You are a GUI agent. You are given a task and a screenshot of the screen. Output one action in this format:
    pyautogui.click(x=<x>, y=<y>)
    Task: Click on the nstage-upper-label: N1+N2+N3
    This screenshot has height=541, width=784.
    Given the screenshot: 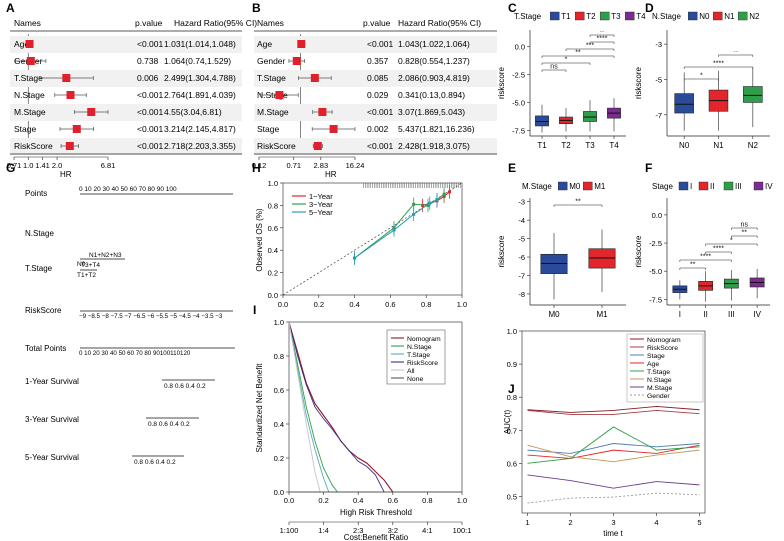 What is the action you would take?
    pyautogui.click(x=105, y=255)
    